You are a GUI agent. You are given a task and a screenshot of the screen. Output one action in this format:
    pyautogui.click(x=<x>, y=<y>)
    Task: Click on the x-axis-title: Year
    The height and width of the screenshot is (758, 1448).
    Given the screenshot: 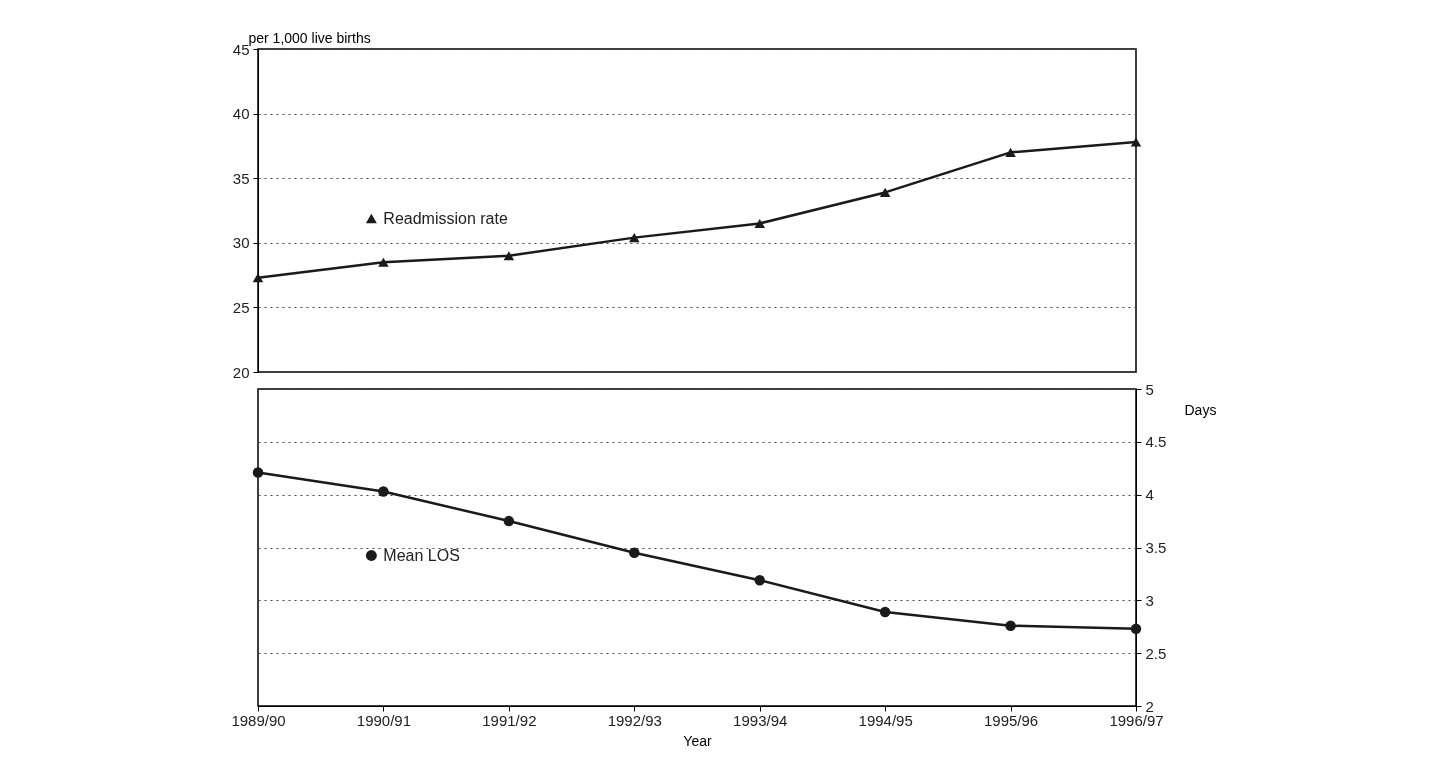 What is the action you would take?
    pyautogui.click(x=697, y=740)
    